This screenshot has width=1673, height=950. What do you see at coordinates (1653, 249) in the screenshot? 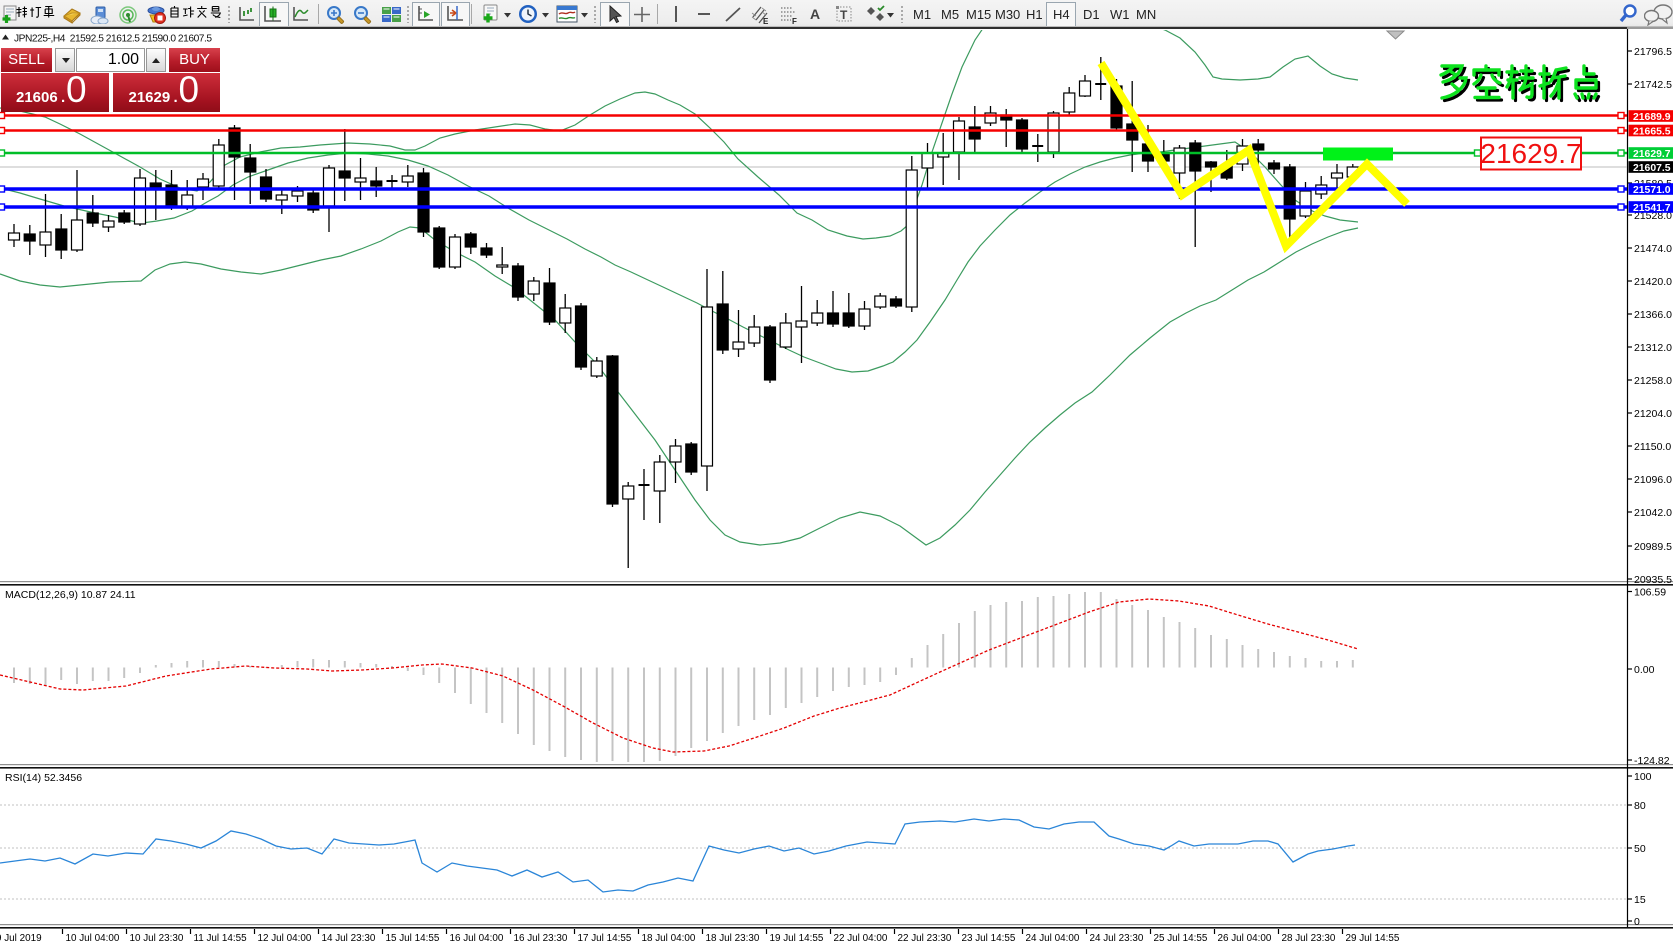
I see `svg-text: 21474.0` at bounding box center [1653, 249].